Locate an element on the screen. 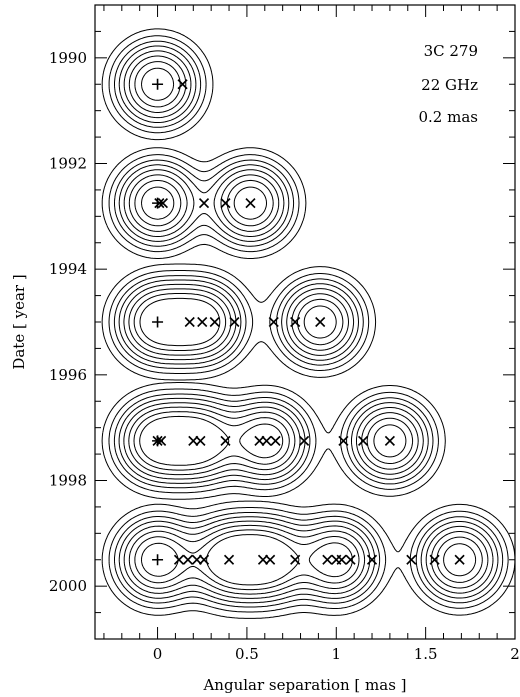  x-tick-label: 1.5 is located at coordinates (426, 654).